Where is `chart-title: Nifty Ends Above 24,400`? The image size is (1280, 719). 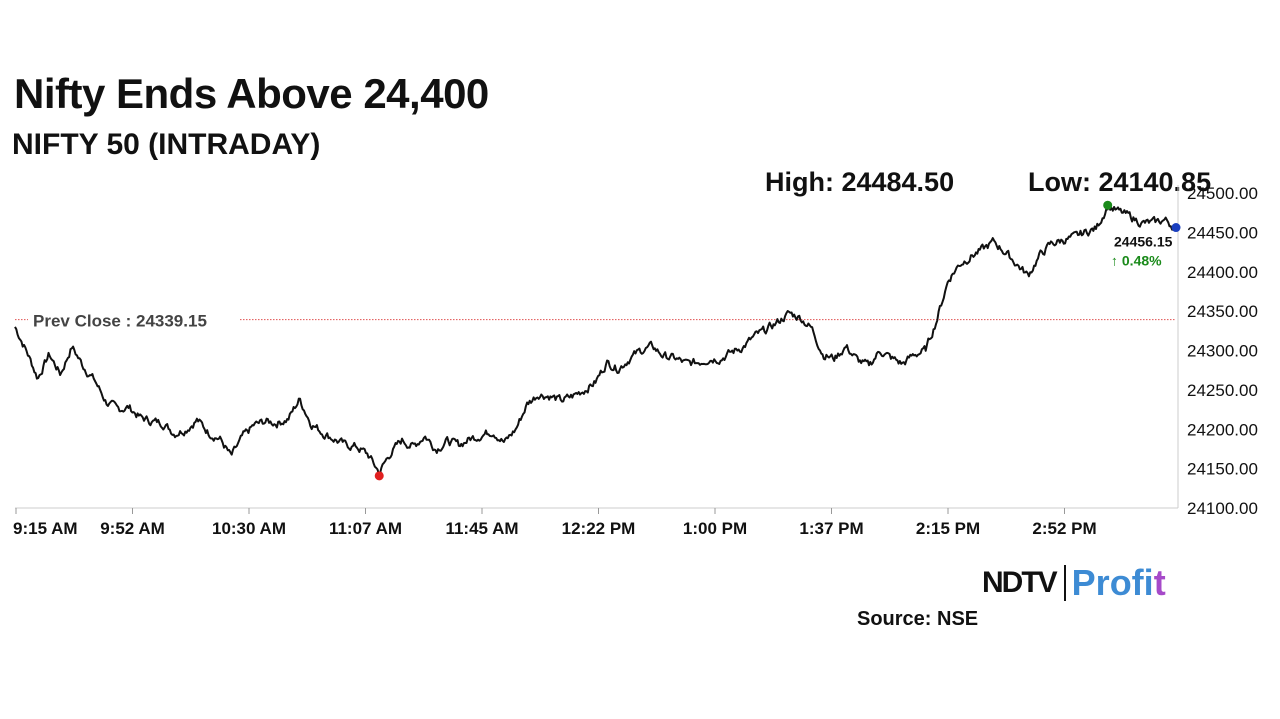
chart-title: Nifty Ends Above 24,400 is located at coordinates (251, 93).